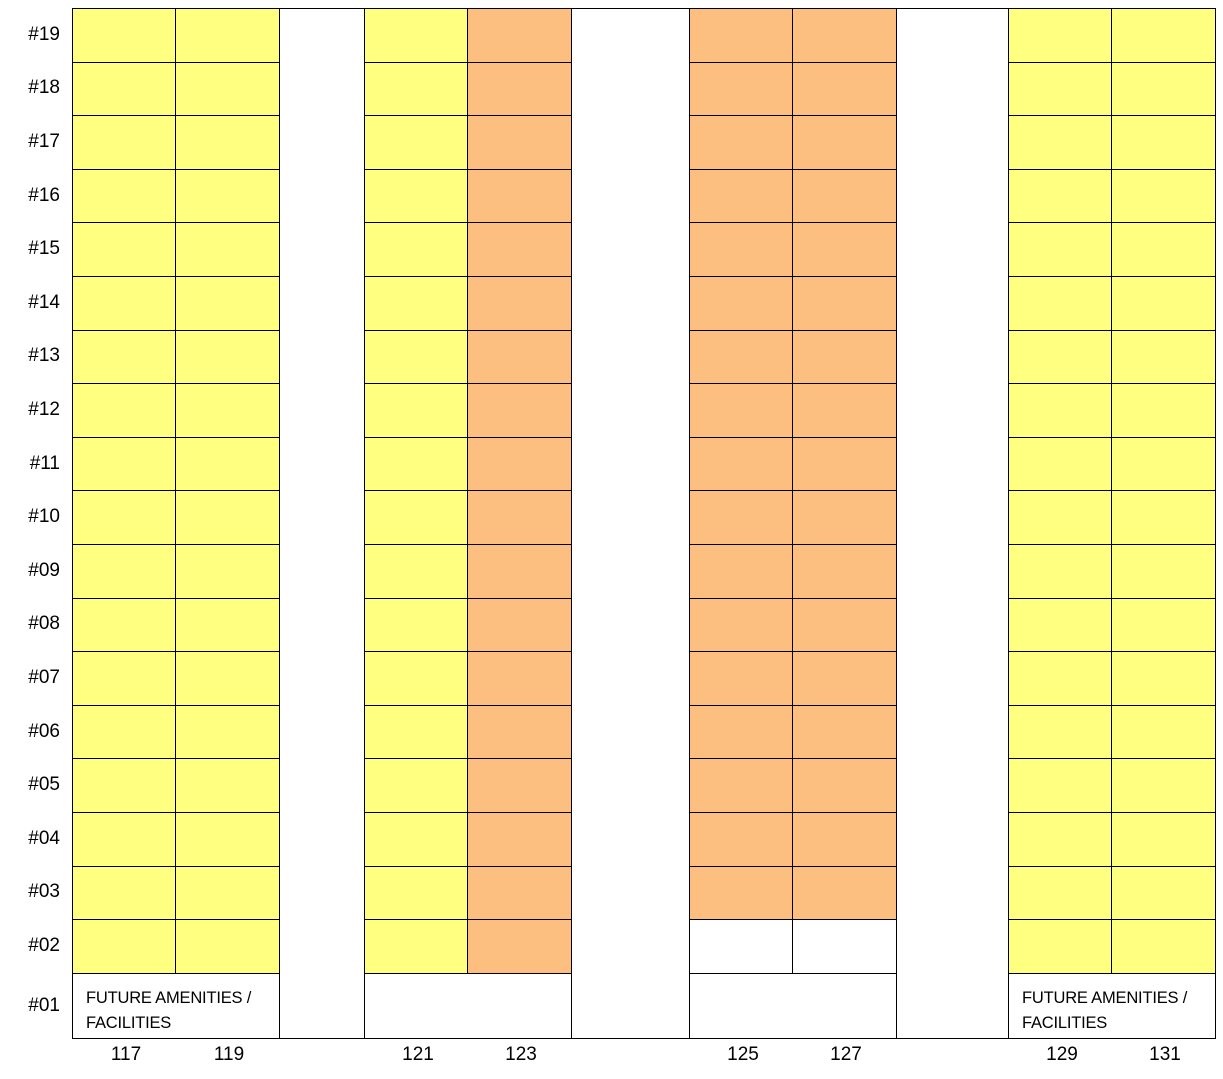 The image size is (1223, 1079). Describe the element at coordinates (44, 141) in the screenshot. I see `floor-label: #17` at that location.